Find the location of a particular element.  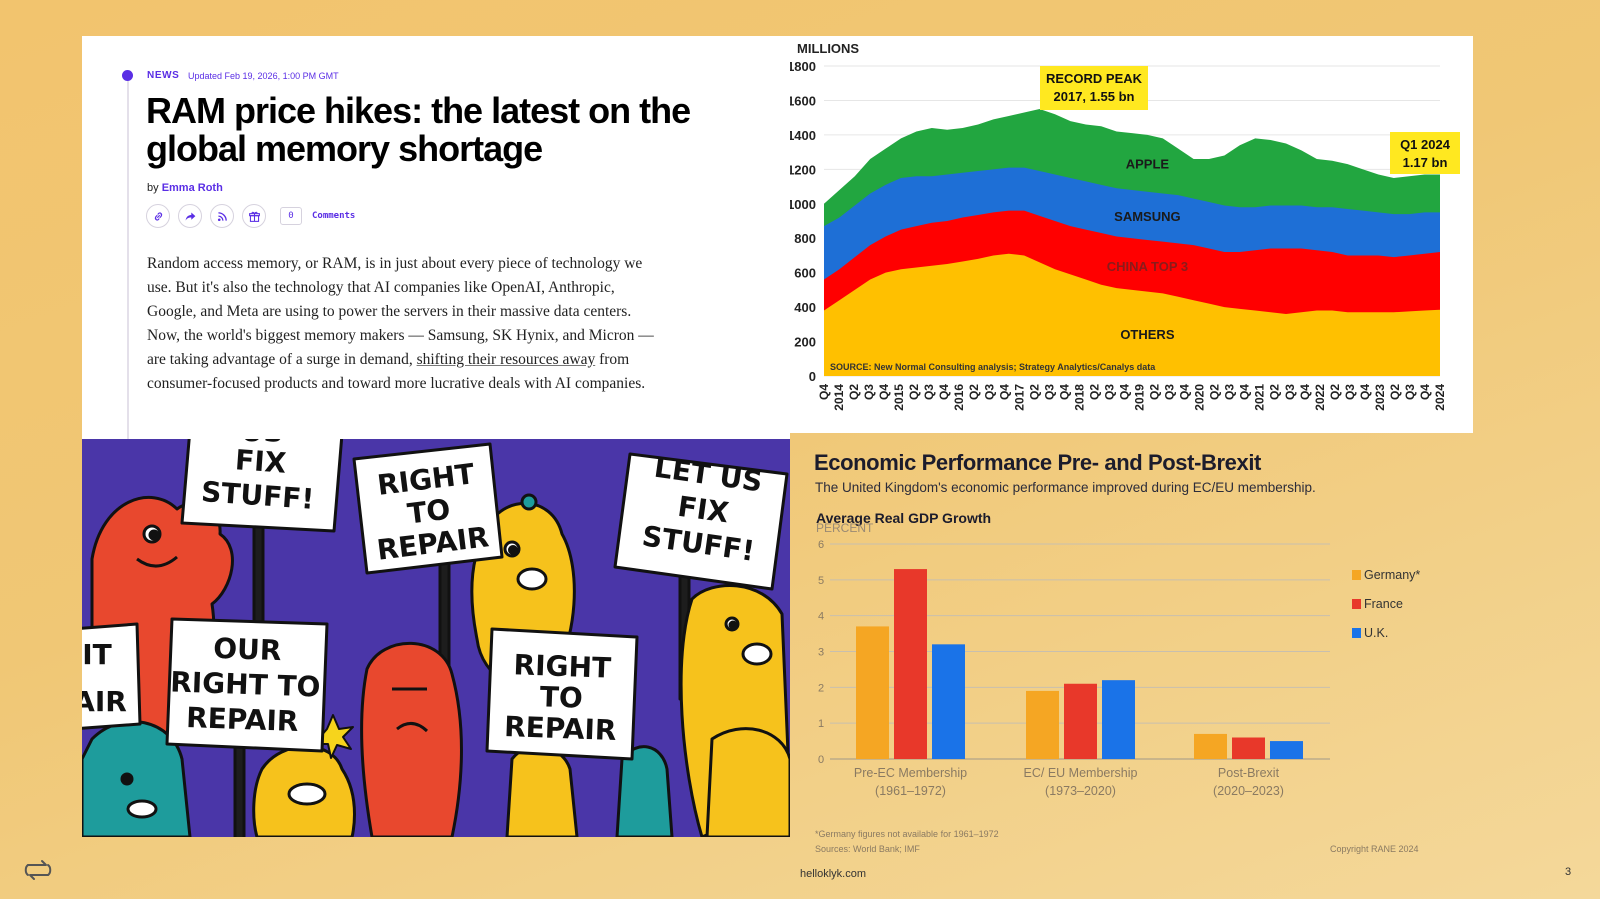

memory-series-label: CHINA TOP 3 is located at coordinates (1147, 266).